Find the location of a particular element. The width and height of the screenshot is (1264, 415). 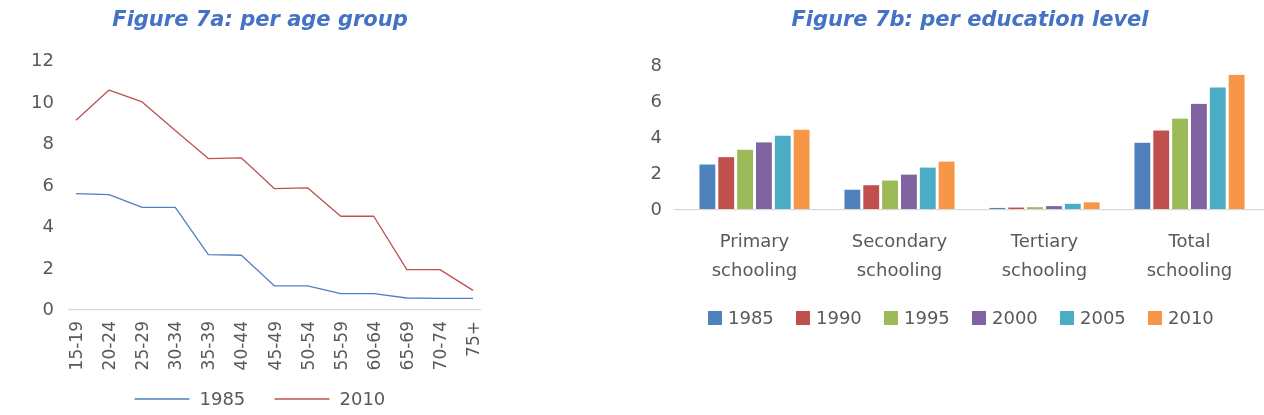

y-tick-label: 10 is located at coordinates (42, 101).